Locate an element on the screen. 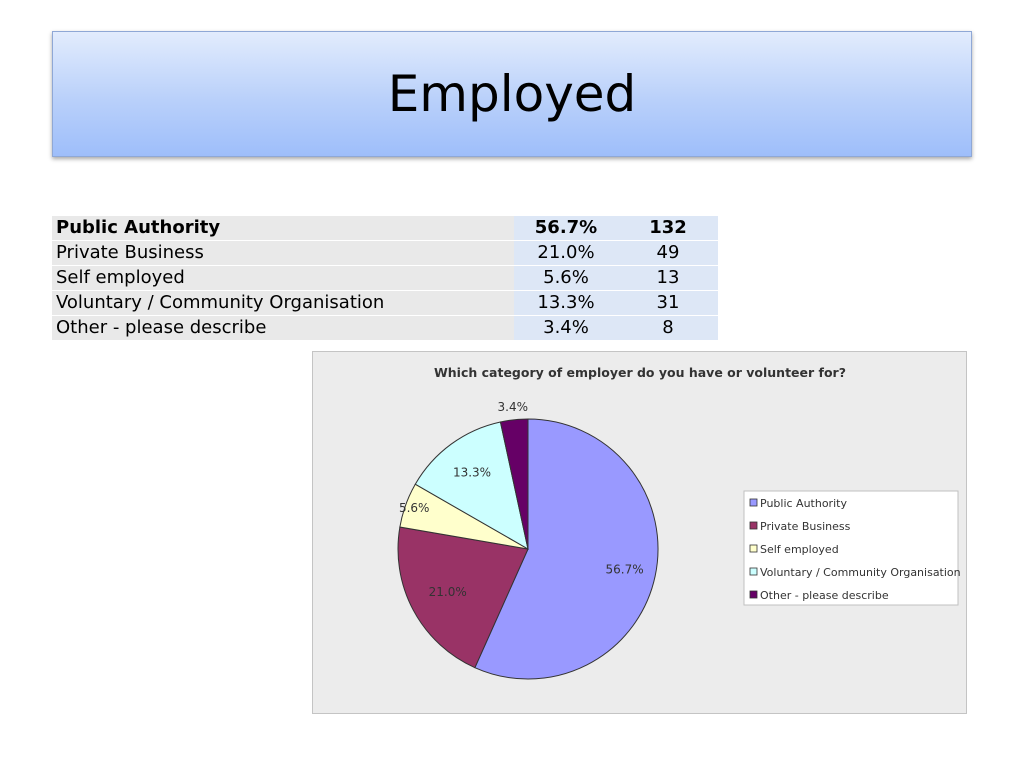 The width and height of the screenshot is (1024, 768). row-count: 132 is located at coordinates (668, 228).